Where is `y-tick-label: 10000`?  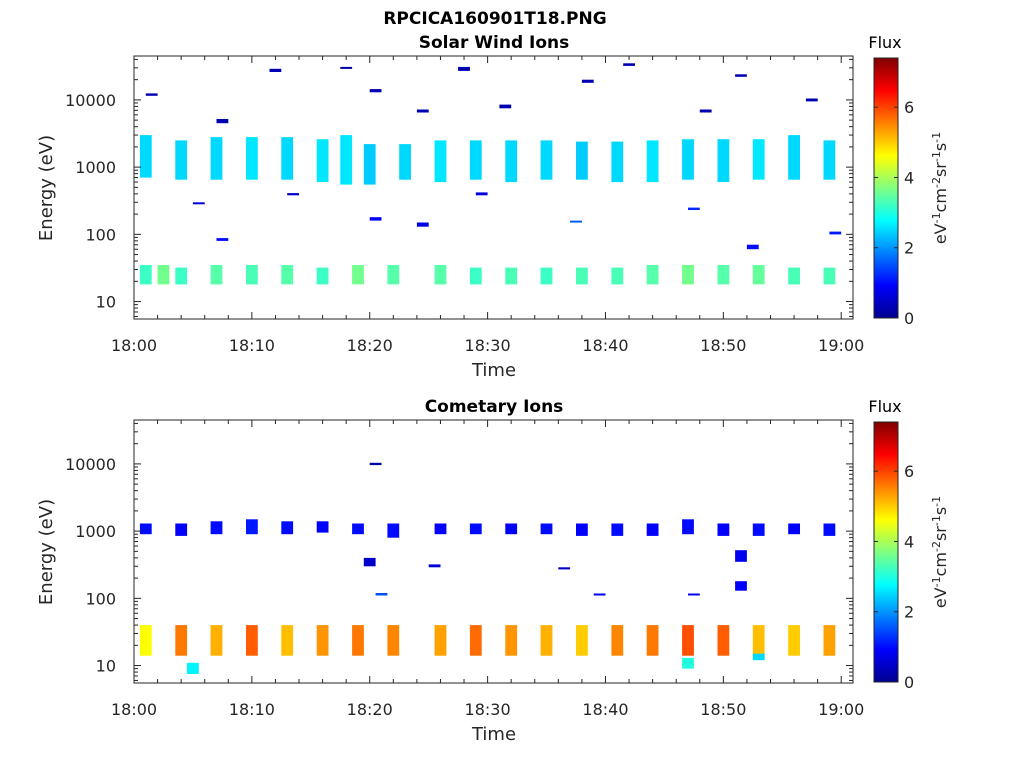 y-tick-label: 10000 is located at coordinates (90, 464).